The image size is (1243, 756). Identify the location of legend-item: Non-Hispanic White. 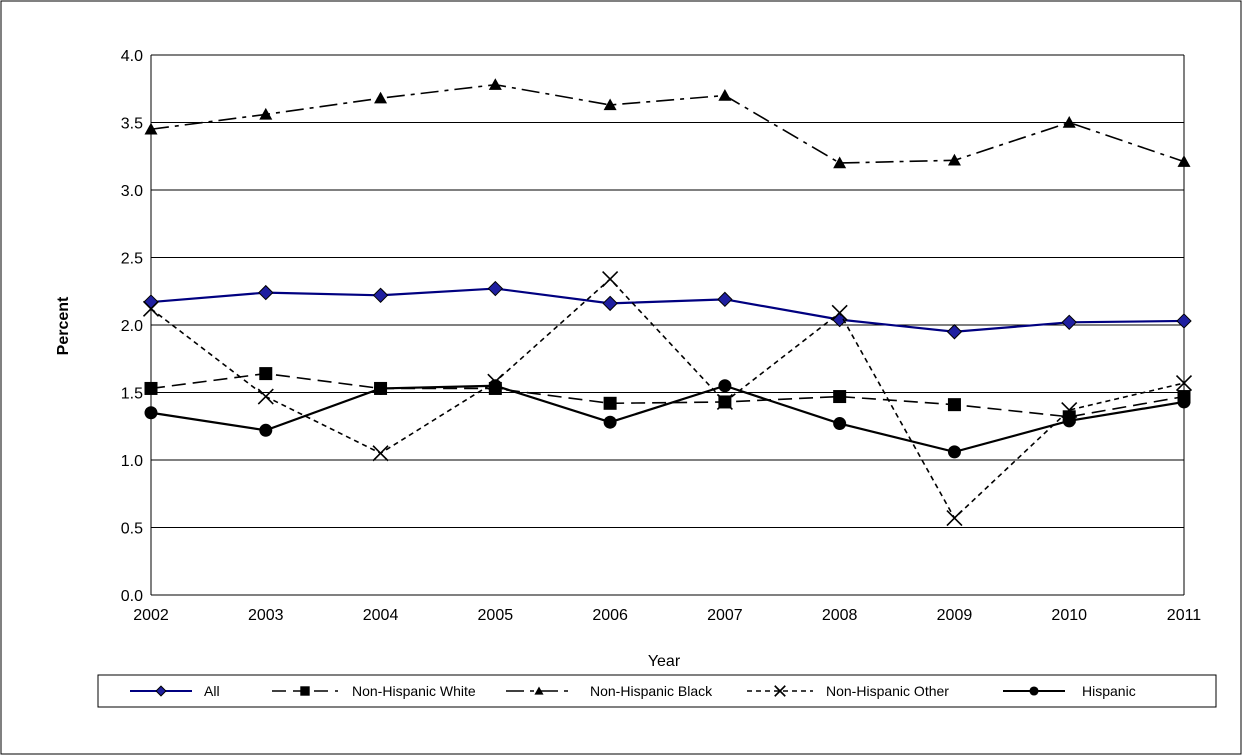
(374, 691).